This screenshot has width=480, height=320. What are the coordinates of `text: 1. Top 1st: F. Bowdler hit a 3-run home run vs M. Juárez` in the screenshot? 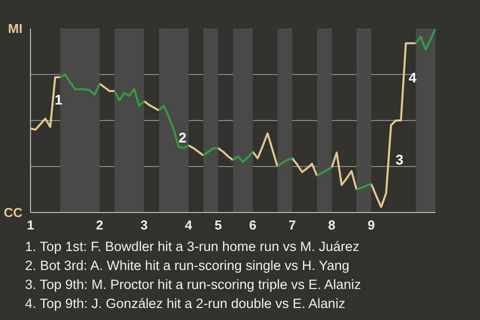 It's located at (192, 246).